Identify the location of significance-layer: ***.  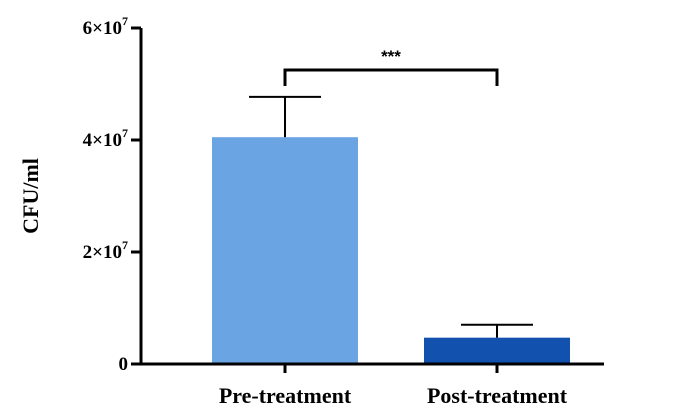
(391, 66).